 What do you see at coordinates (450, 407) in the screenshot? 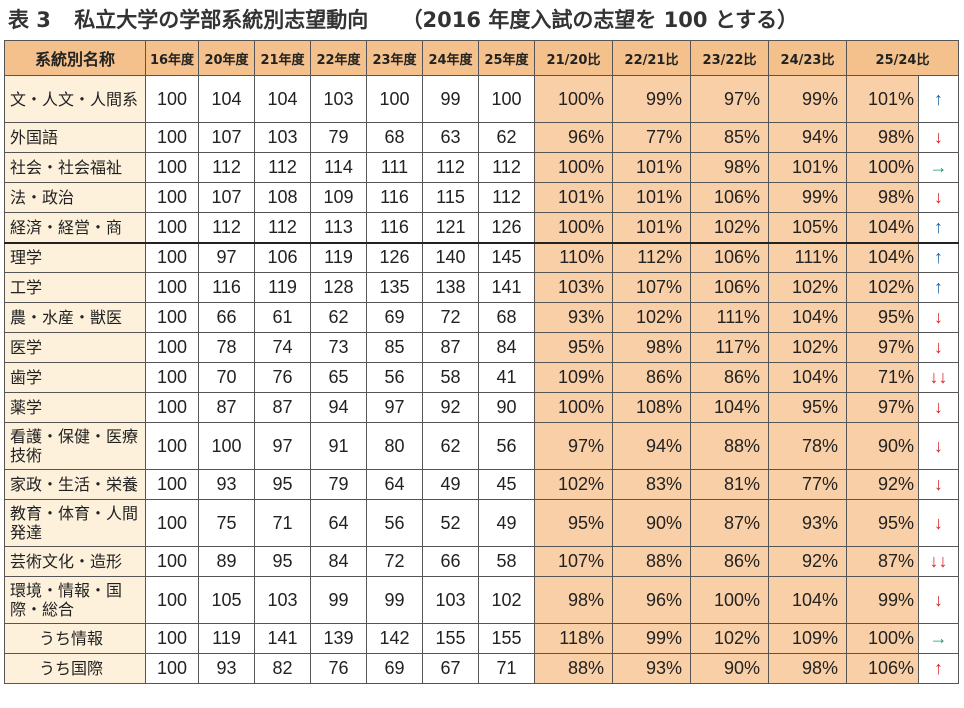
I see `index-value: 92` at bounding box center [450, 407].